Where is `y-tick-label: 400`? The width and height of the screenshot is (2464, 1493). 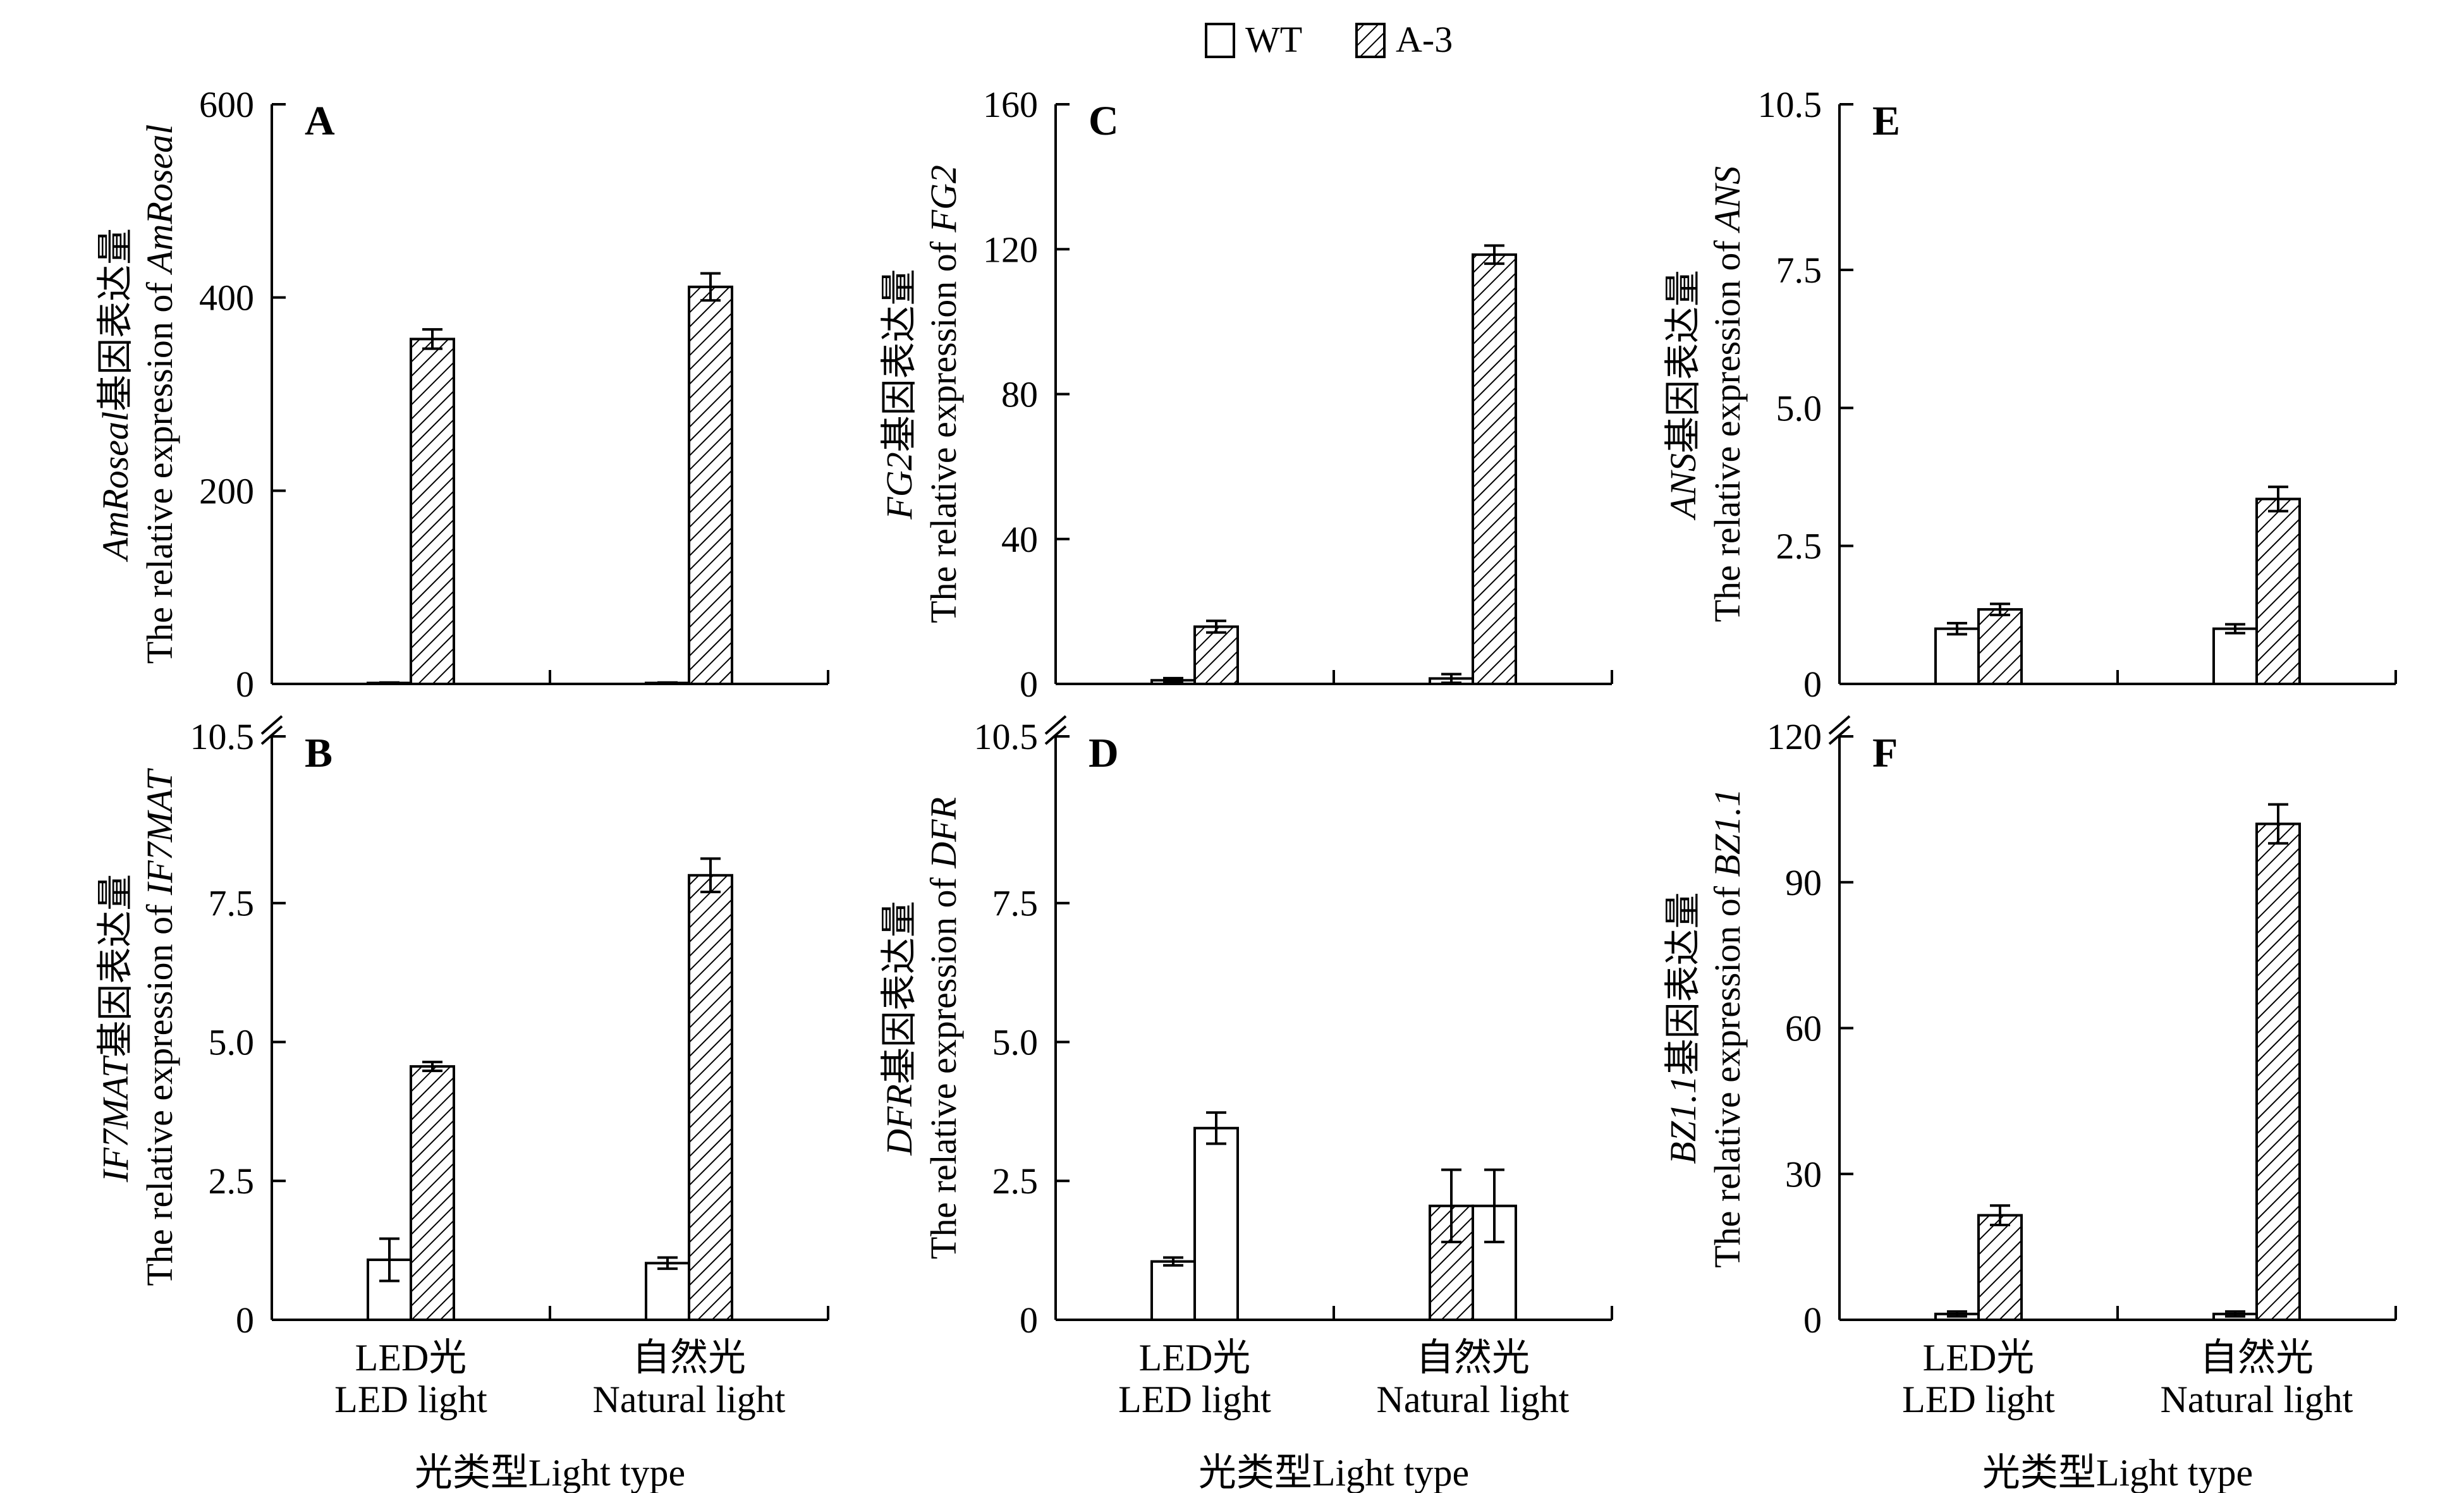
y-tick-label: 400 is located at coordinates (227, 298).